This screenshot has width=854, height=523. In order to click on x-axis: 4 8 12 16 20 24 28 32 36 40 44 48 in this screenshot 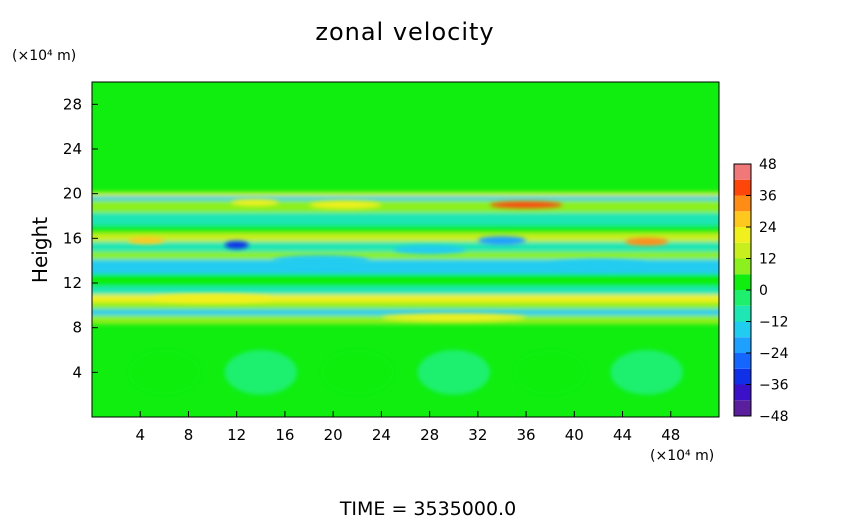, I will do `click(407, 427)`.